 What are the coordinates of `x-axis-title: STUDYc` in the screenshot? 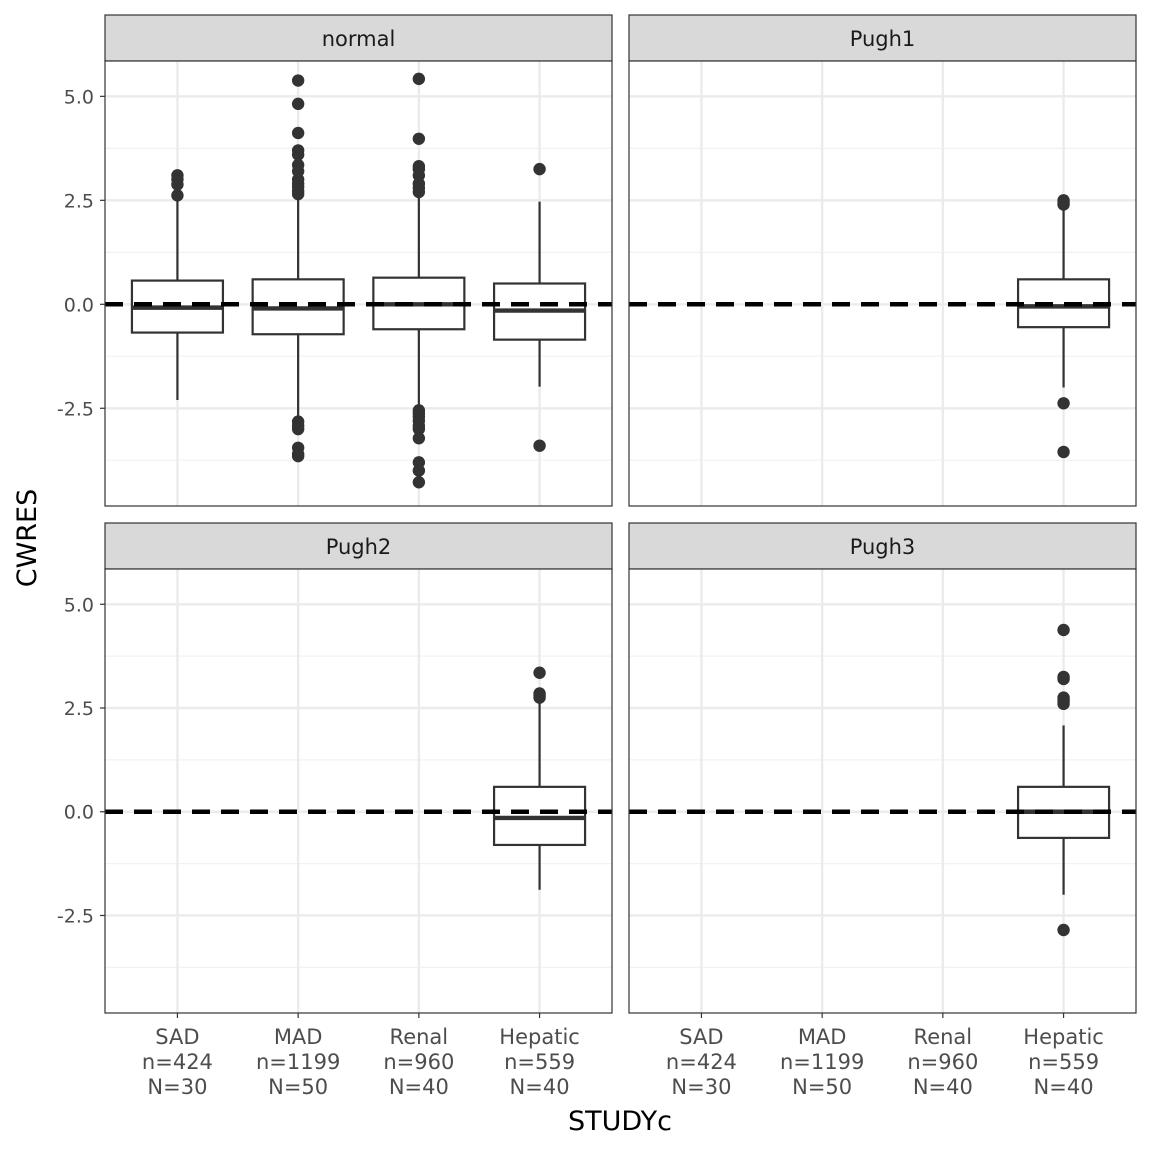 It's located at (620, 1121).